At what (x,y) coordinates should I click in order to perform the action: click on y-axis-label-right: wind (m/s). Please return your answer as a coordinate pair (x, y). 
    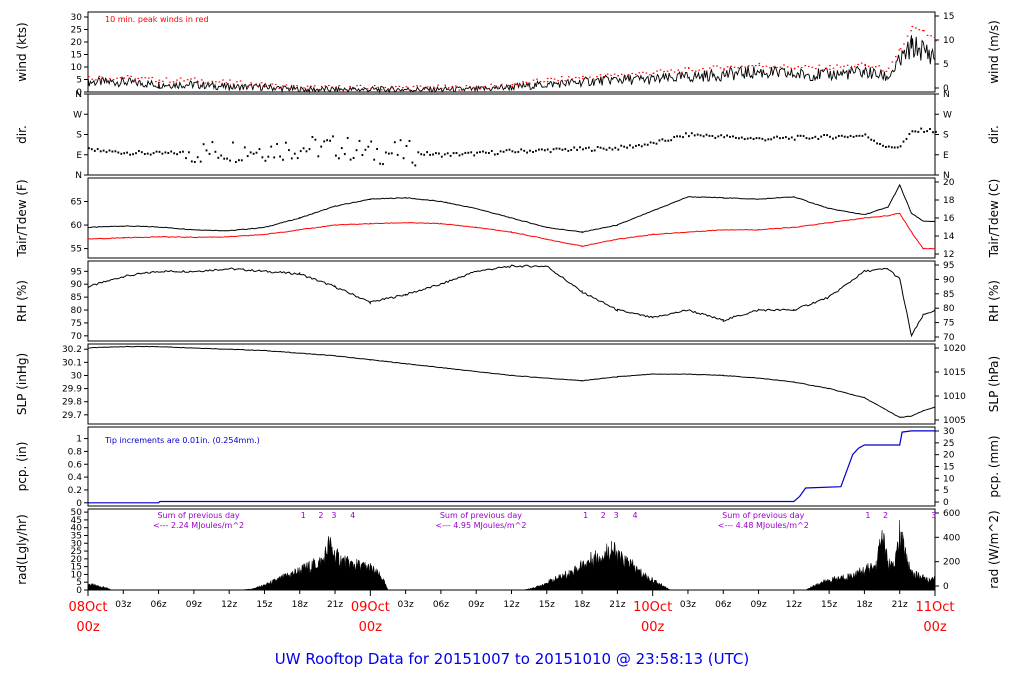
    Looking at the image, I should click on (994, 52).